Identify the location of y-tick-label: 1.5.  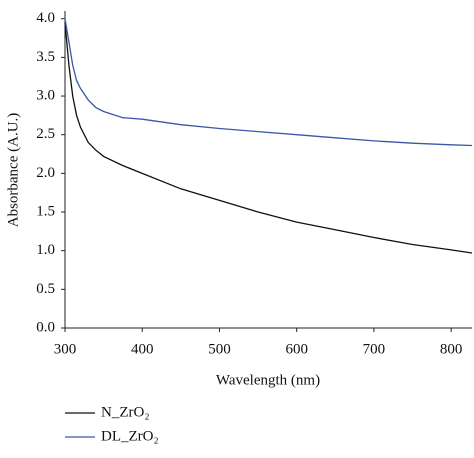
(45, 211).